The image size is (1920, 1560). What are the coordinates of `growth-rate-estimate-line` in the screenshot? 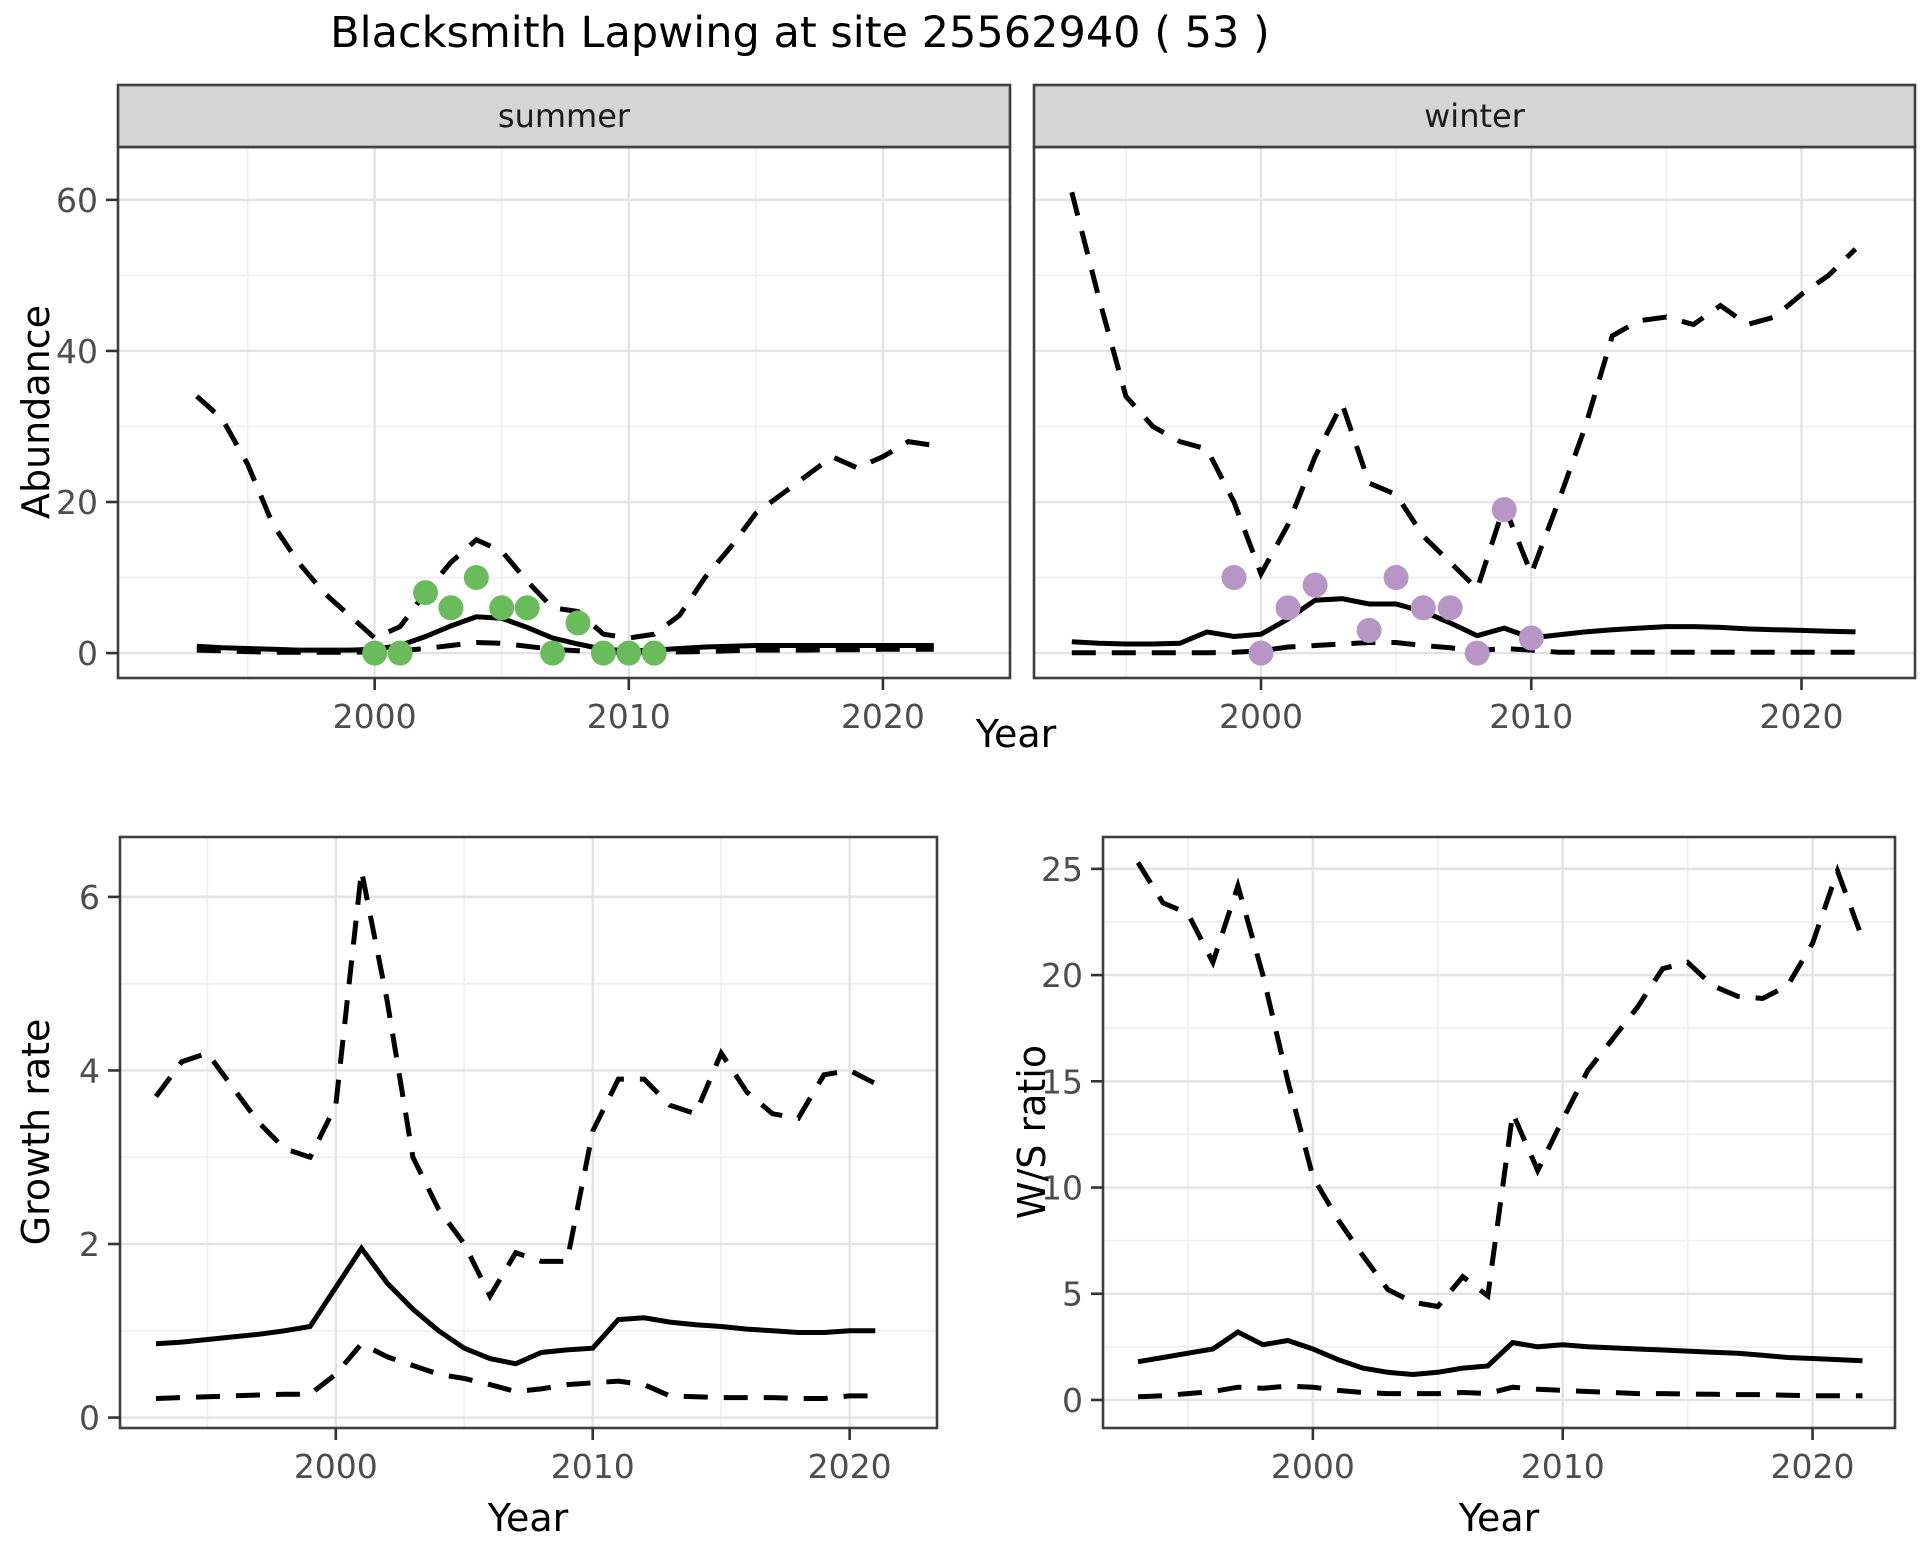 It's located at (515, 1305).